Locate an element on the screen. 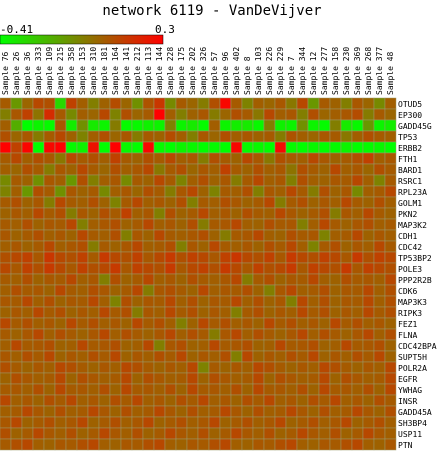  column-label: Sample 57 is located at coordinates (214, 73).